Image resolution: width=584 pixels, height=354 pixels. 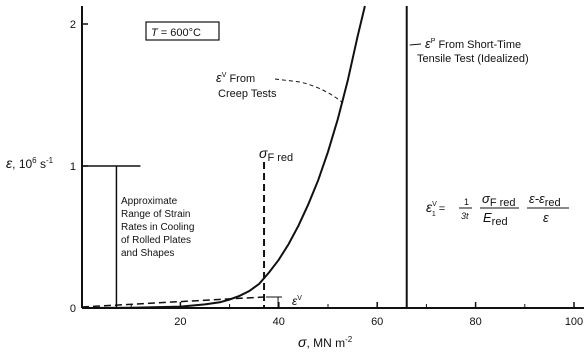 What do you see at coordinates (156, 214) in the screenshot?
I see `cooling-line-2: Range of Strain` at bounding box center [156, 214].